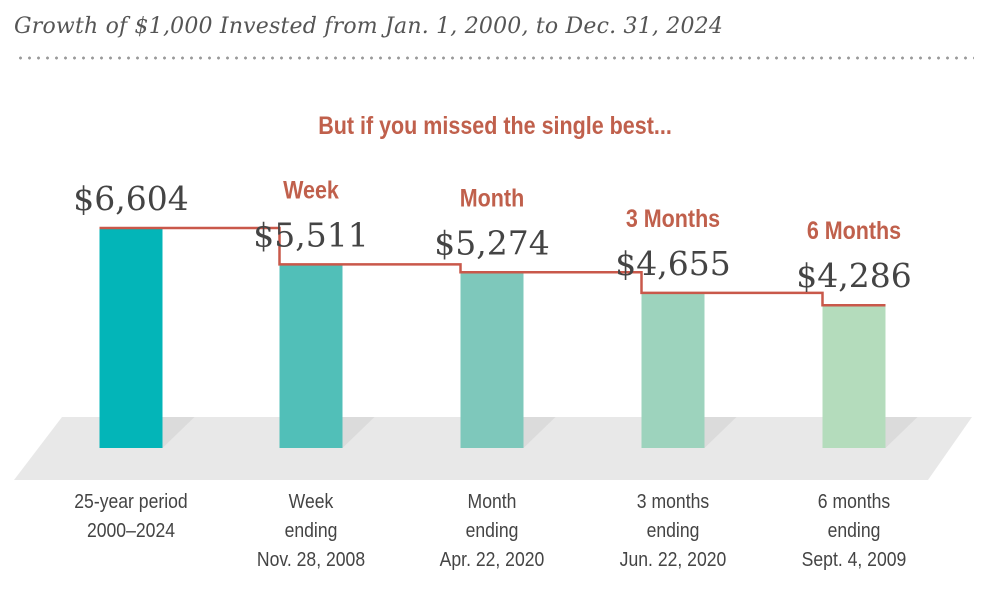 This screenshot has width=990, height=604. What do you see at coordinates (130, 198) in the screenshot?
I see `value-label: $6,604` at bounding box center [130, 198].